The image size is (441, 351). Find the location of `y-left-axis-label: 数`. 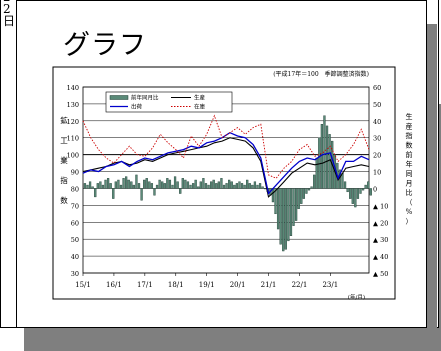

y-left-axis-label: 数 is located at coordinates (64, 200).